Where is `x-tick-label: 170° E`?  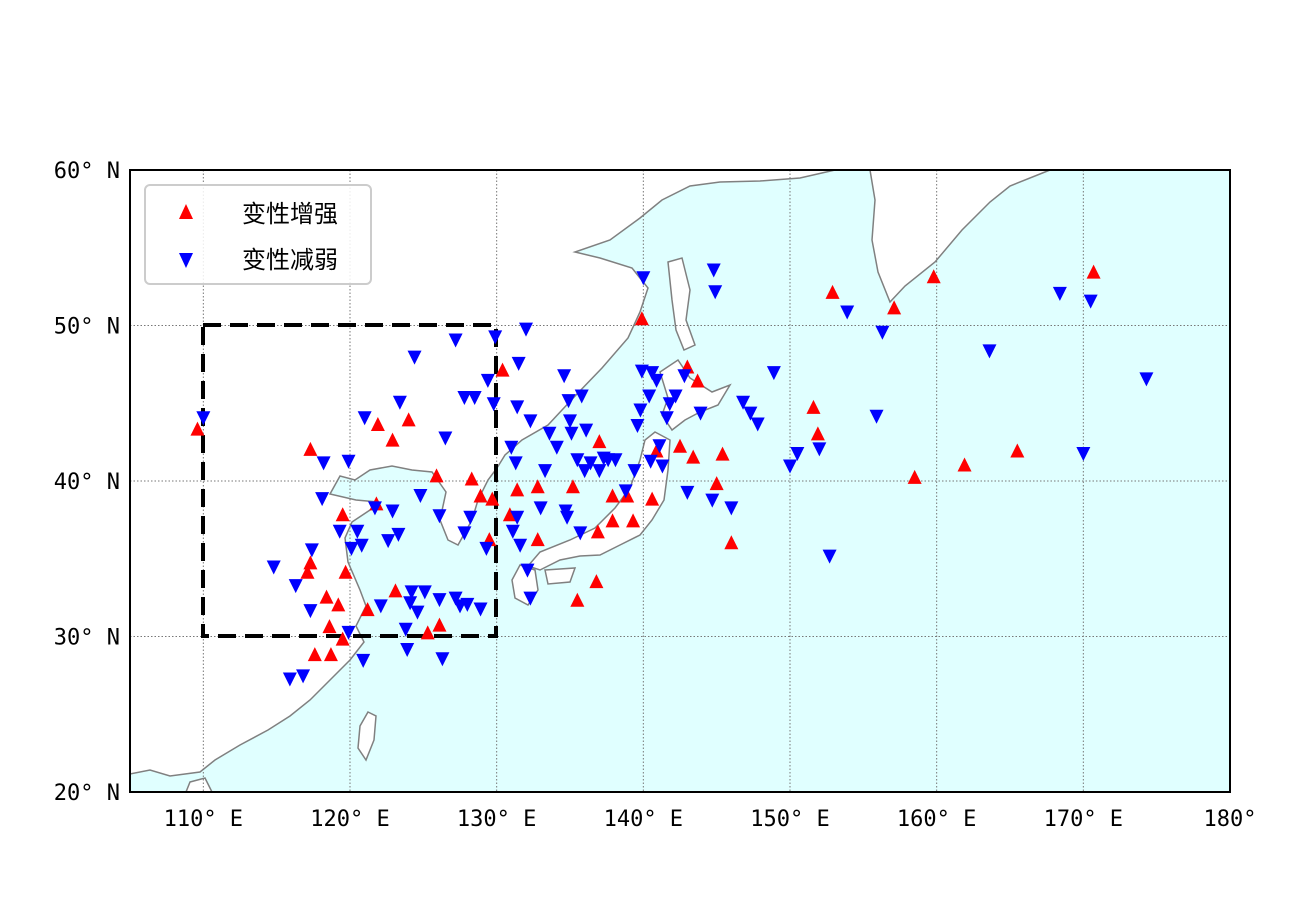
x-tick-label: 170° E is located at coordinates (1083, 819).